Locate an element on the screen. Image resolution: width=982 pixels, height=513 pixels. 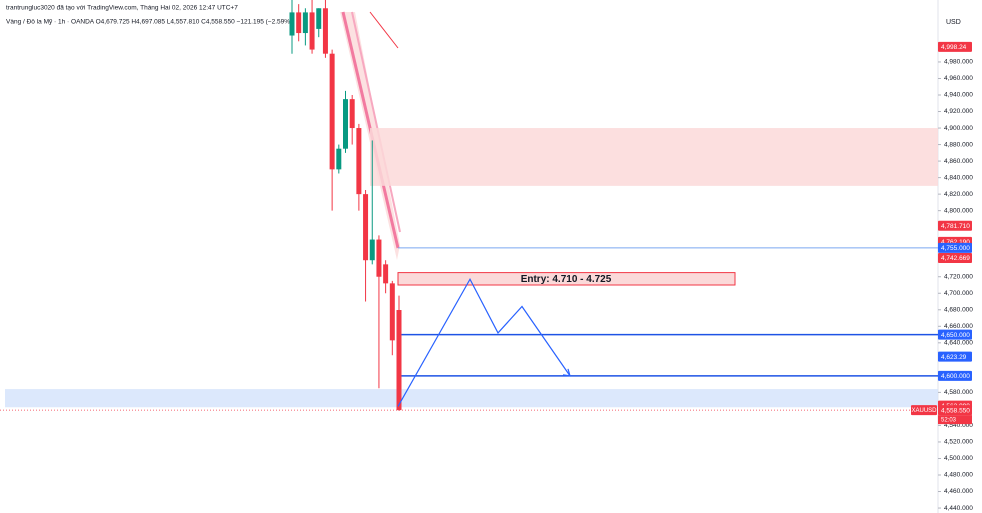
price-tag-label: 4,998.24 is located at coordinates (954, 47).